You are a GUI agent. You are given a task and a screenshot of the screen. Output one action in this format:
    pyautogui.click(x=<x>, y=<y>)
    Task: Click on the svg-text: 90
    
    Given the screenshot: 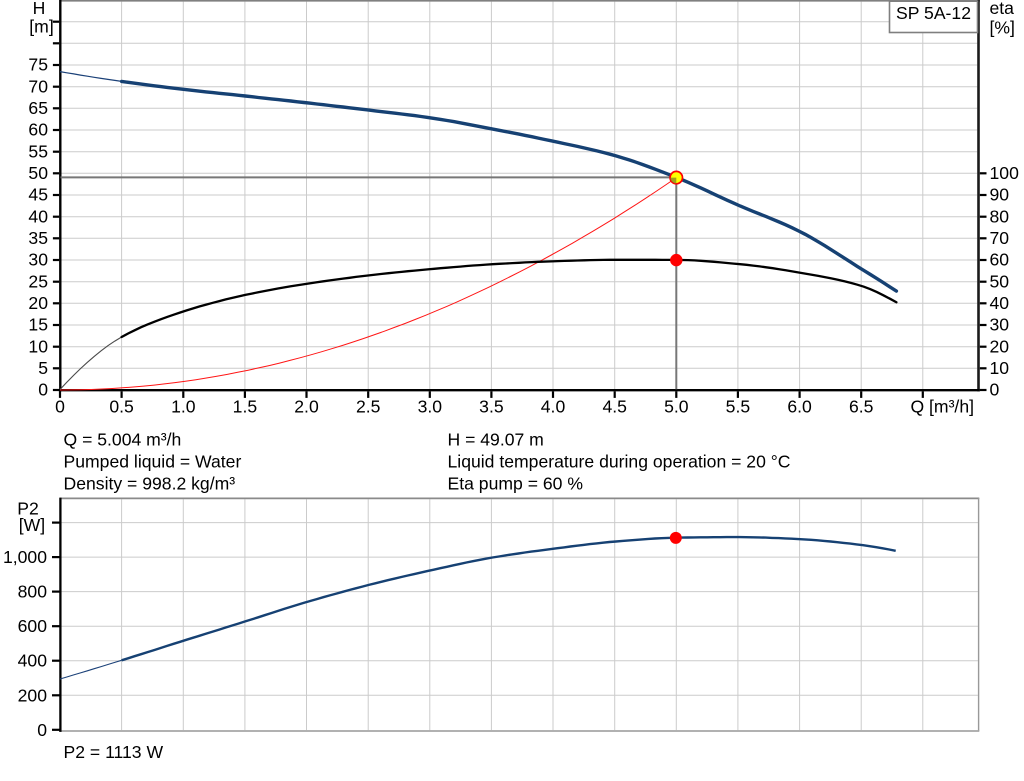 What is the action you would take?
    pyautogui.click(x=1000, y=195)
    